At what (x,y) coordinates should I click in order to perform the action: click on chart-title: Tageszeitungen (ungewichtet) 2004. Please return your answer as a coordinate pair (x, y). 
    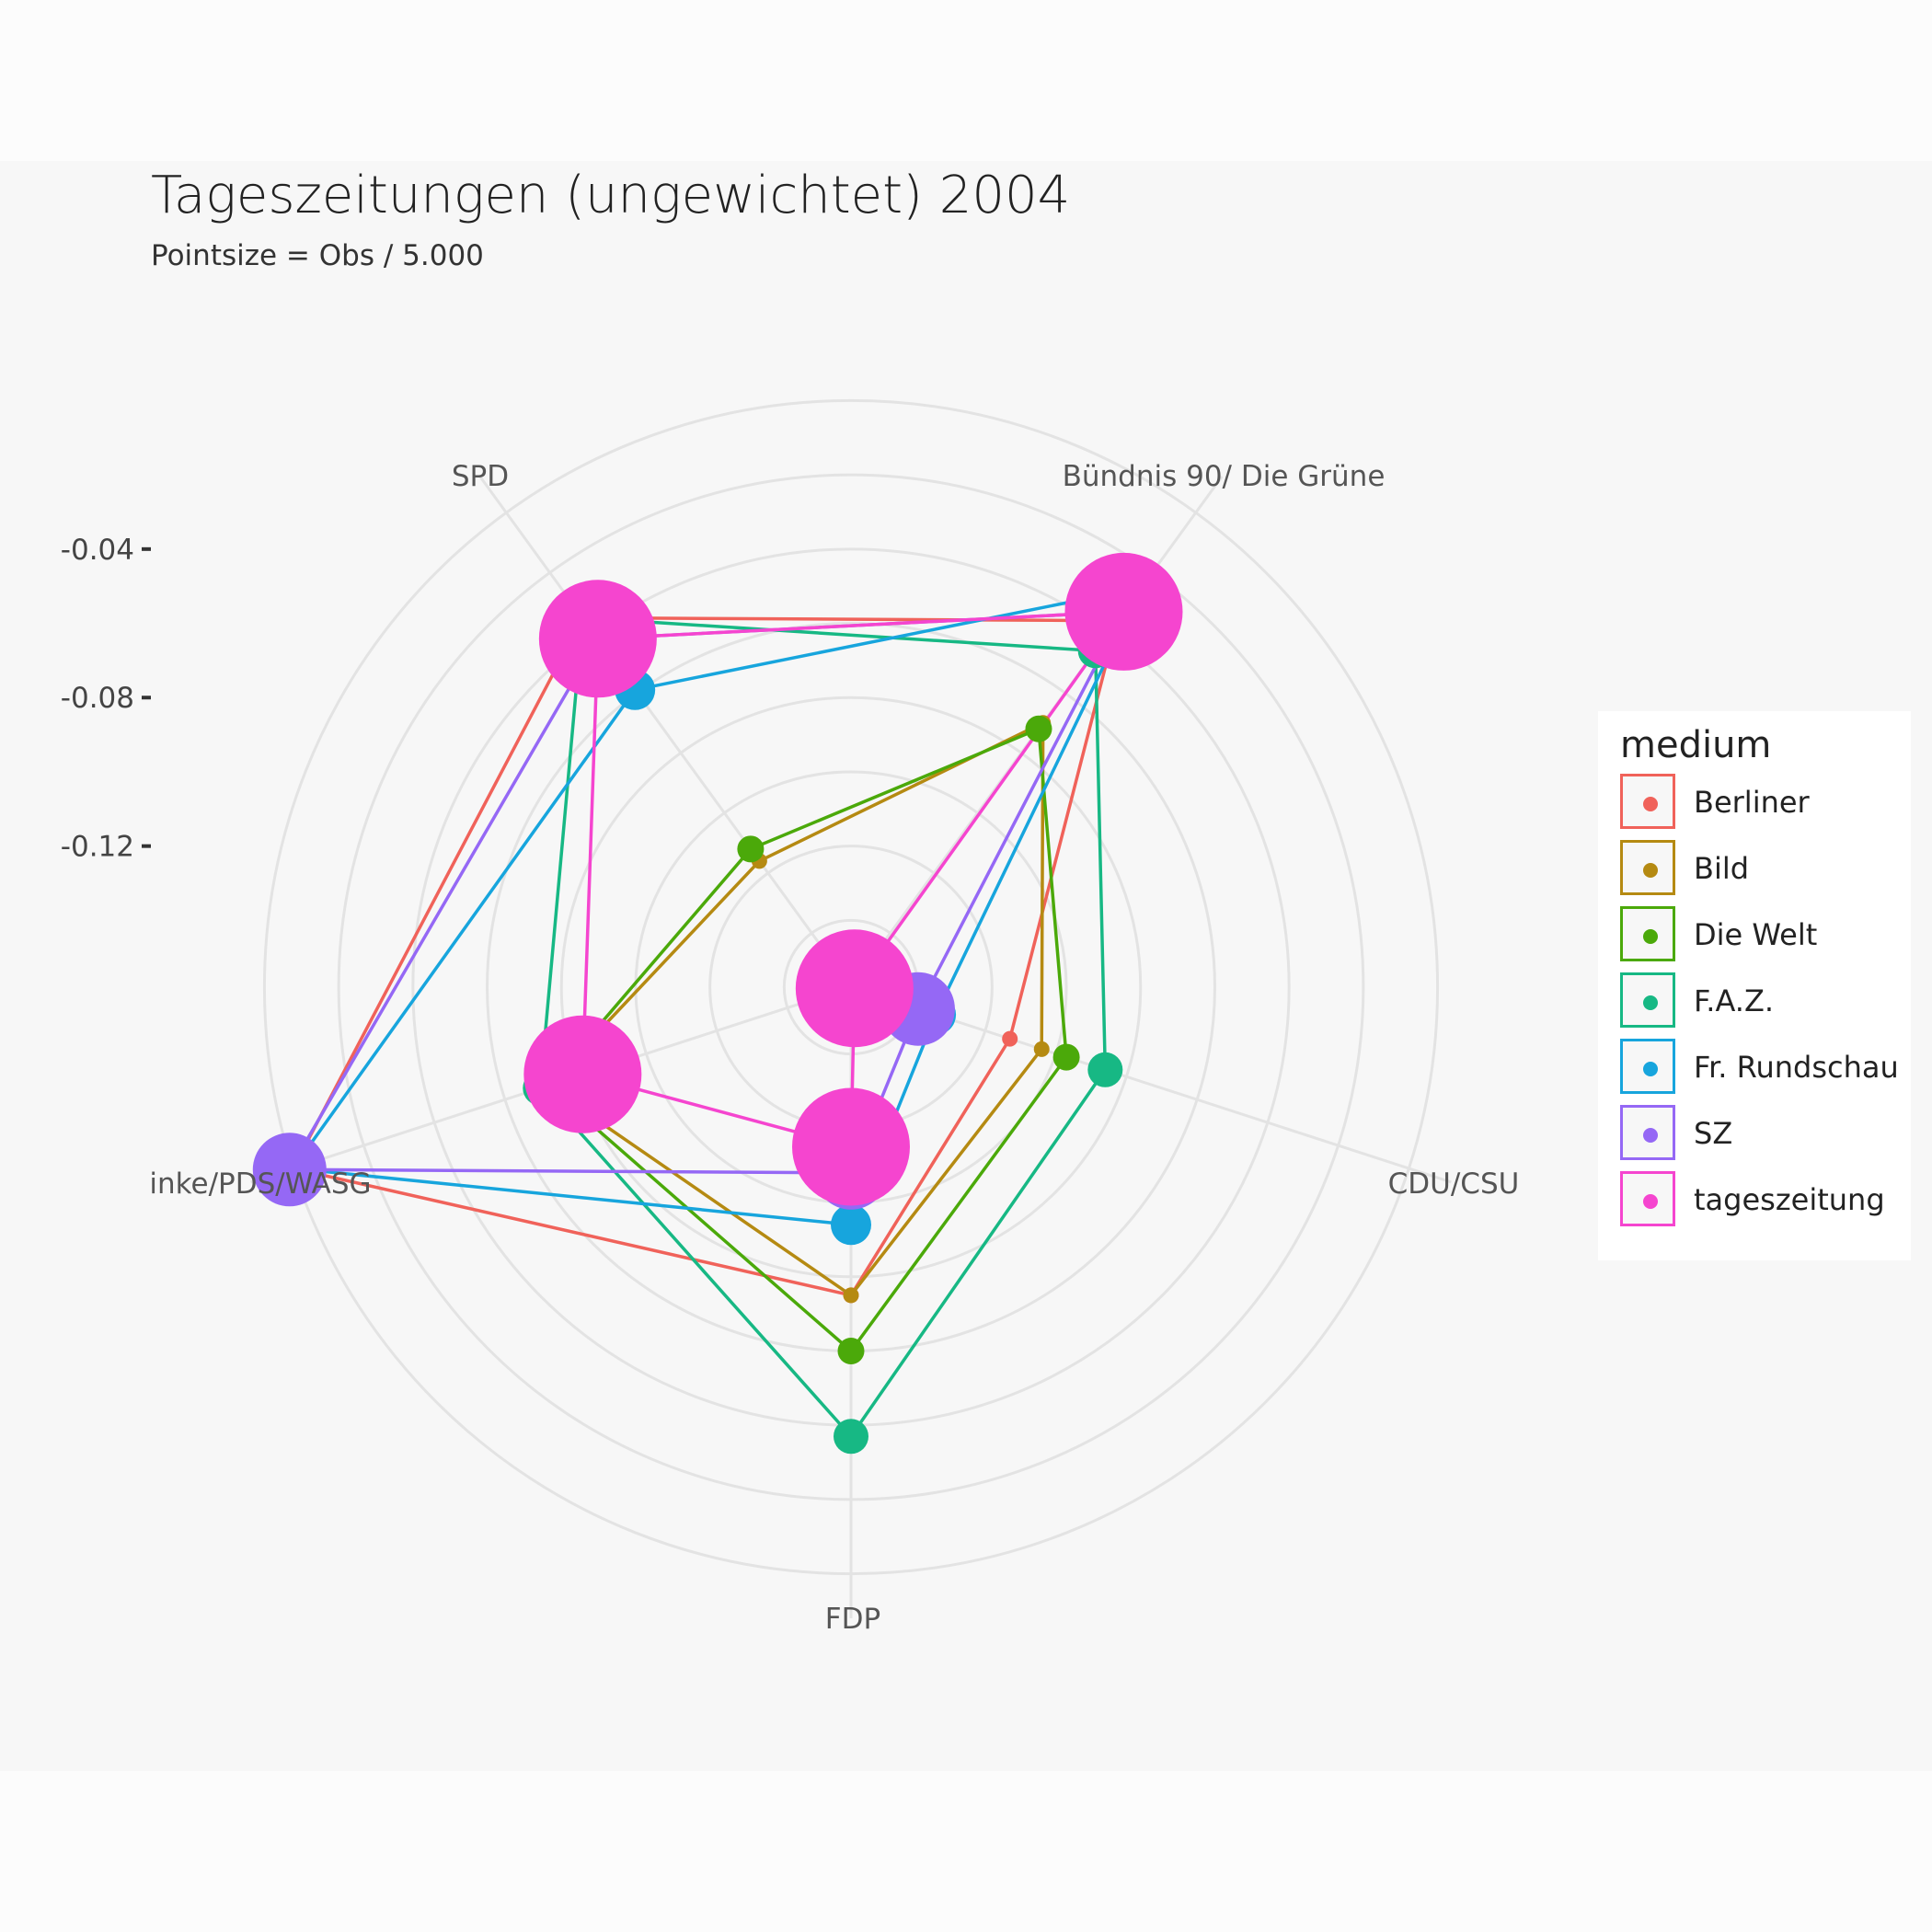
    Looking at the image, I should click on (611, 195).